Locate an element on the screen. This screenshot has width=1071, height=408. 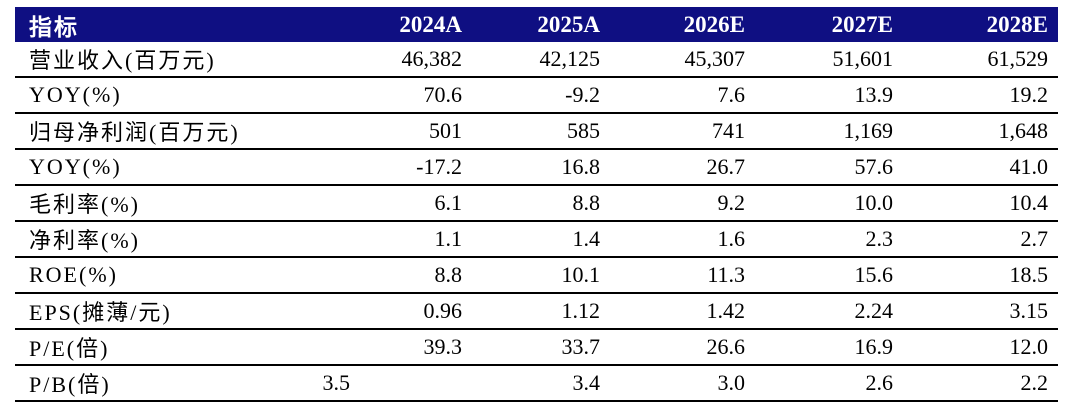
cell-value: 7.6 is located at coordinates (731, 94).